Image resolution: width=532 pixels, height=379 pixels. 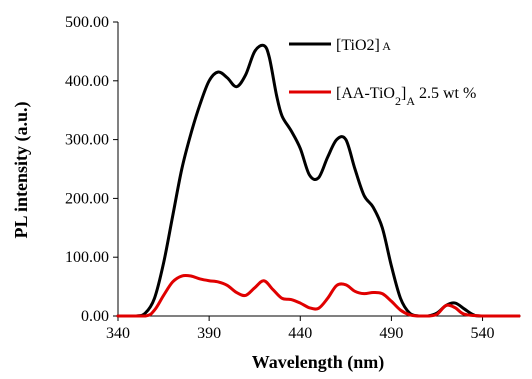 What do you see at coordinates (87, 257) in the screenshot?
I see `y-tick-label: 100.00` at bounding box center [87, 257].